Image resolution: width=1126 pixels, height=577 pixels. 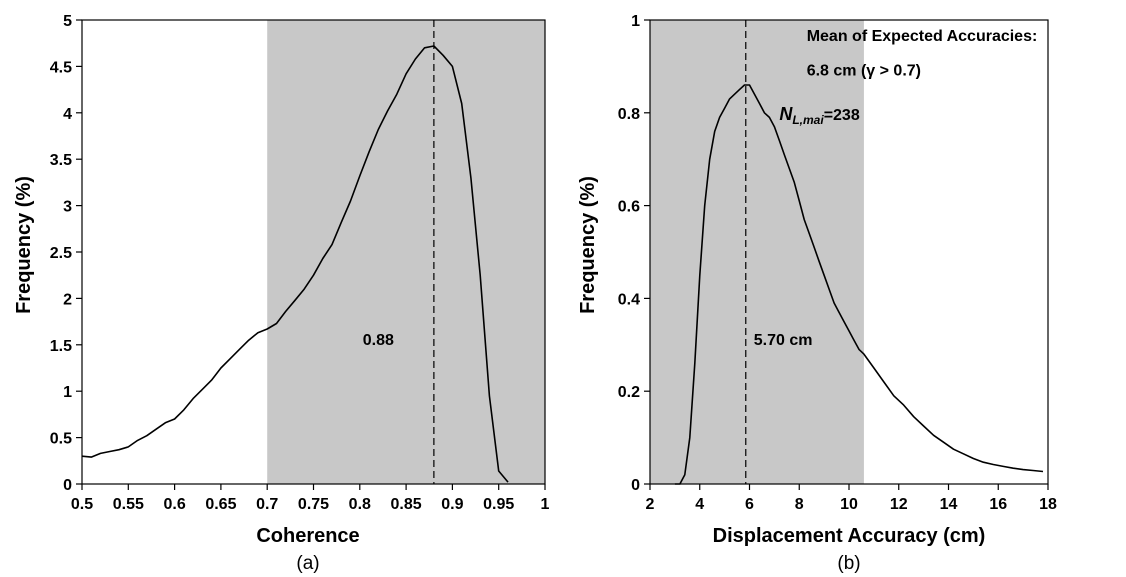 What do you see at coordinates (307, 563) in the screenshot?
I see `chart-caption: (a)` at bounding box center [307, 563].